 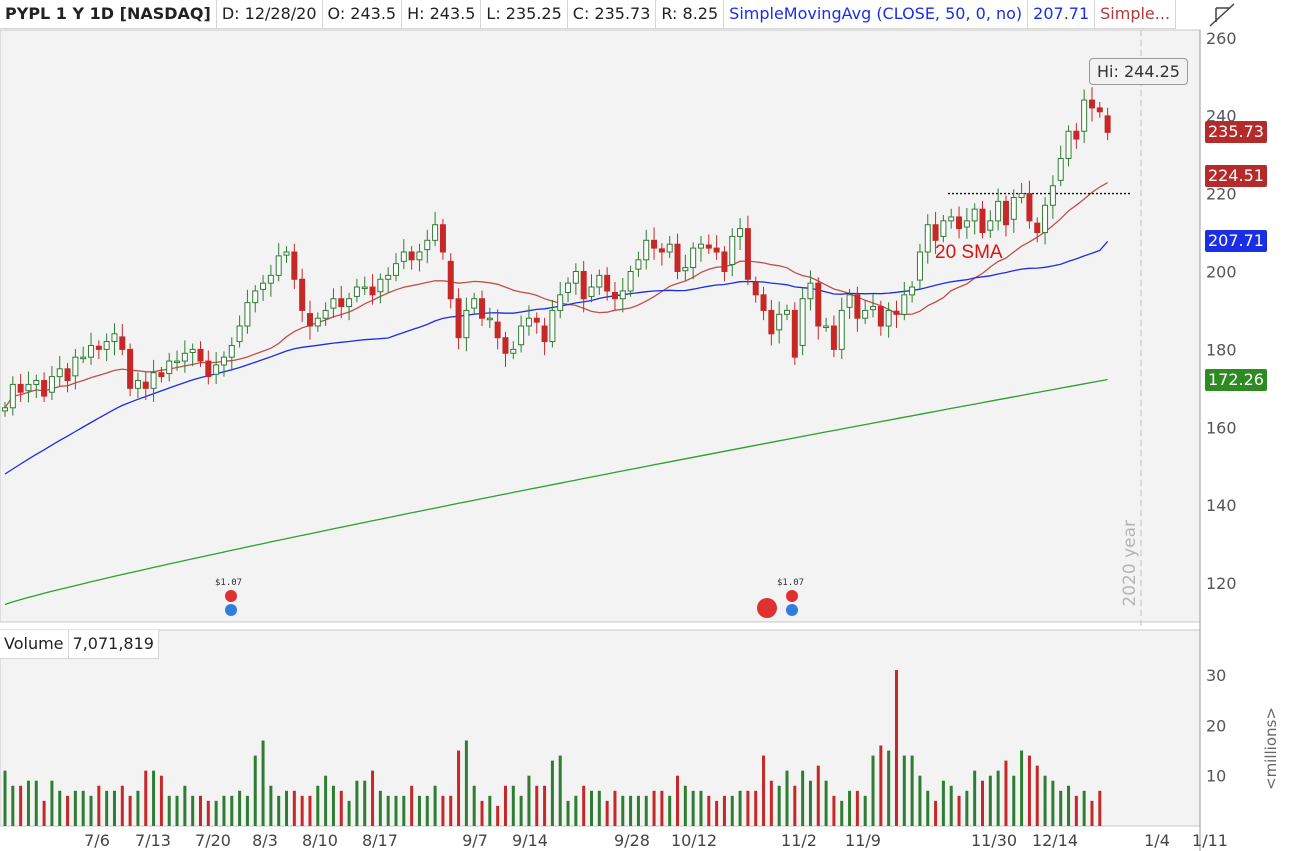 What do you see at coordinates (767, 608) in the screenshot?
I see `earnings-icon` at bounding box center [767, 608].